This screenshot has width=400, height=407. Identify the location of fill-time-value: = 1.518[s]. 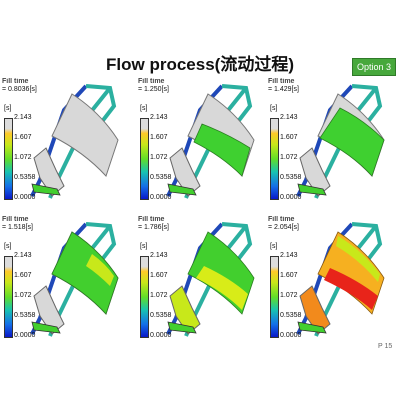
(17, 227).